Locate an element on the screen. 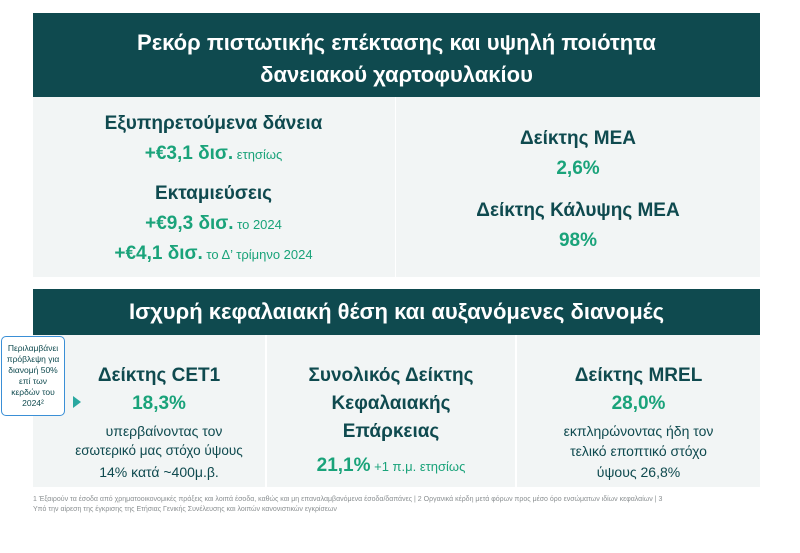  callout-line: διανομή 50% is located at coordinates (33, 370).